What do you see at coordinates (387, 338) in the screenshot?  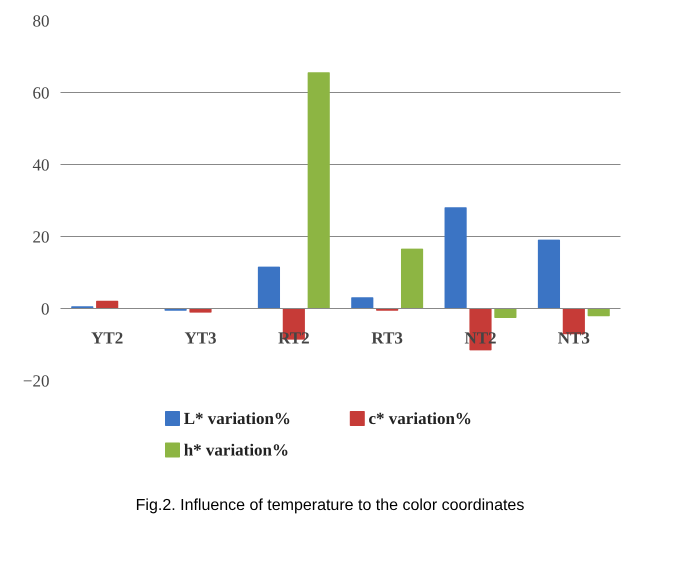 I see `x-tick-label: RT3` at bounding box center [387, 338].